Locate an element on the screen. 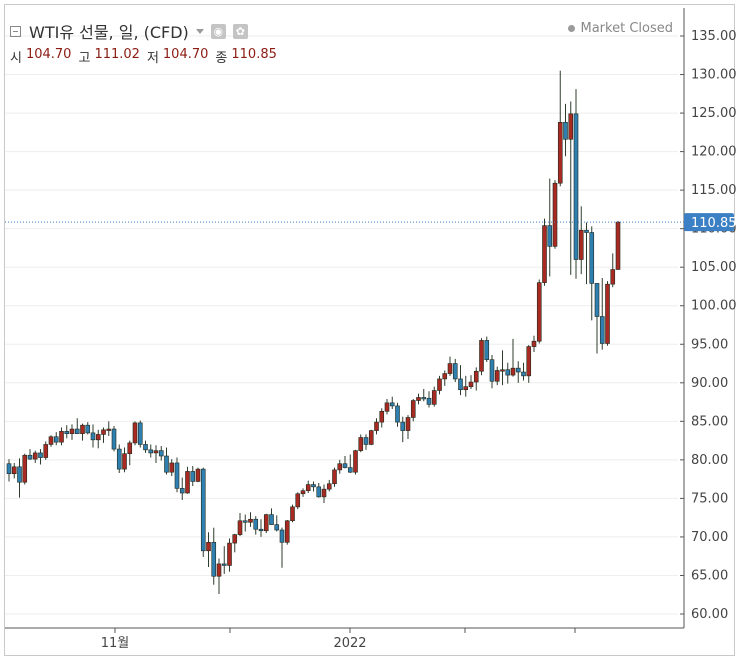  gear-icon: ✿ is located at coordinates (240, 31).